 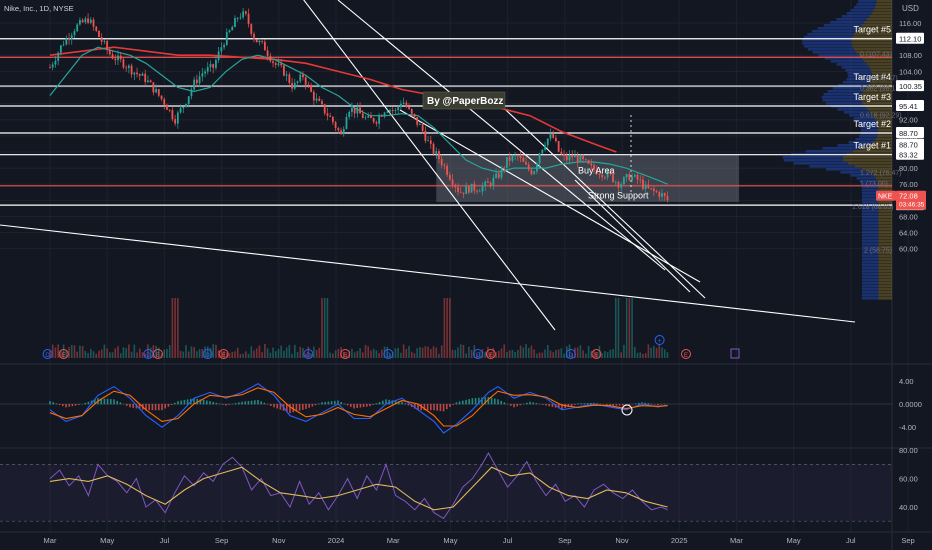 What do you see at coordinates (391, 347) in the screenshot?
I see `event-markers: D D D D D D DE E E E E E E+` at bounding box center [391, 347].